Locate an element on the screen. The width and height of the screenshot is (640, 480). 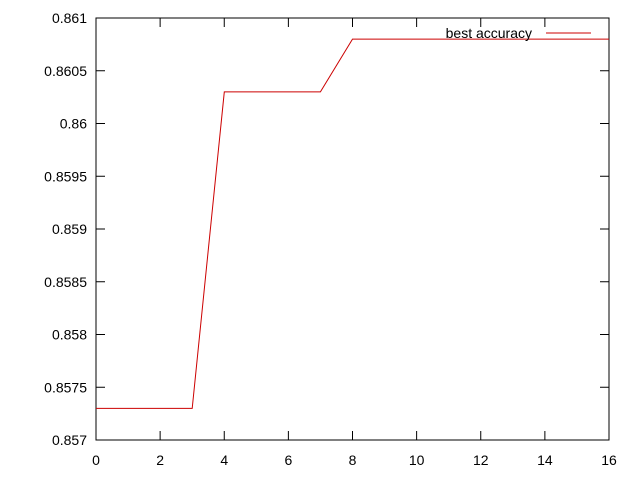
x-tick-label: 14 is located at coordinates (545, 460).